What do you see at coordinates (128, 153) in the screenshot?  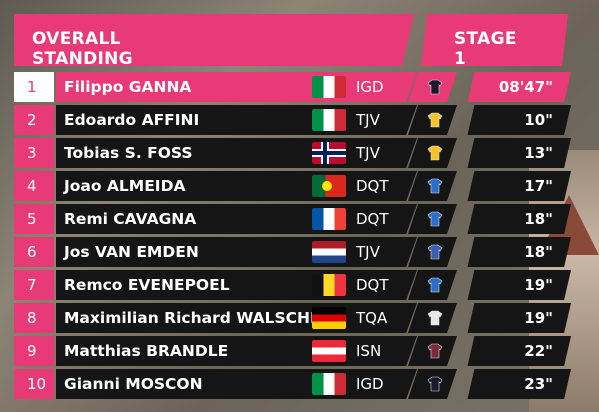 I see `rider-name: Tobias S. FOSS` at bounding box center [128, 153].